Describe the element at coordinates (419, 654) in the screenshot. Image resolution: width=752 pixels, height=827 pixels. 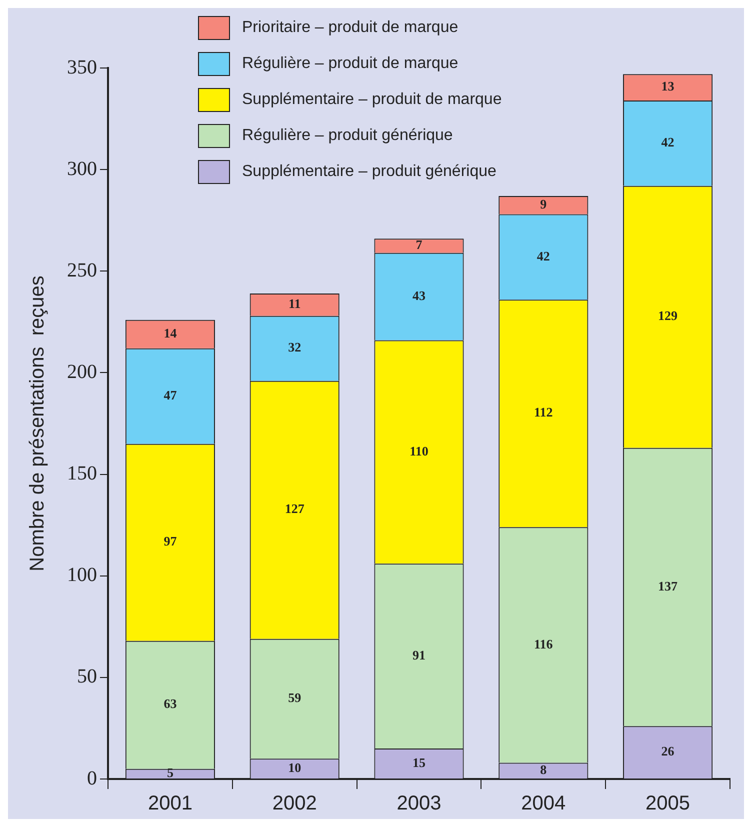
I see `data-label: 91` at that location.